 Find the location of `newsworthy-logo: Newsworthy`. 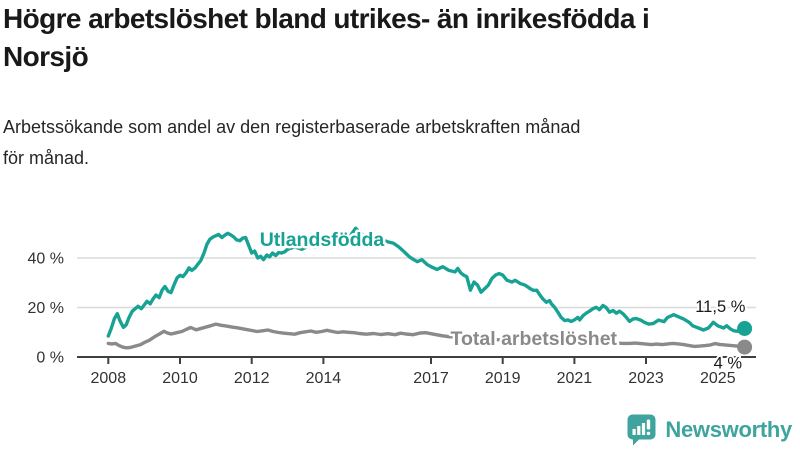

newsworthy-logo: Newsworthy is located at coordinates (709, 429).